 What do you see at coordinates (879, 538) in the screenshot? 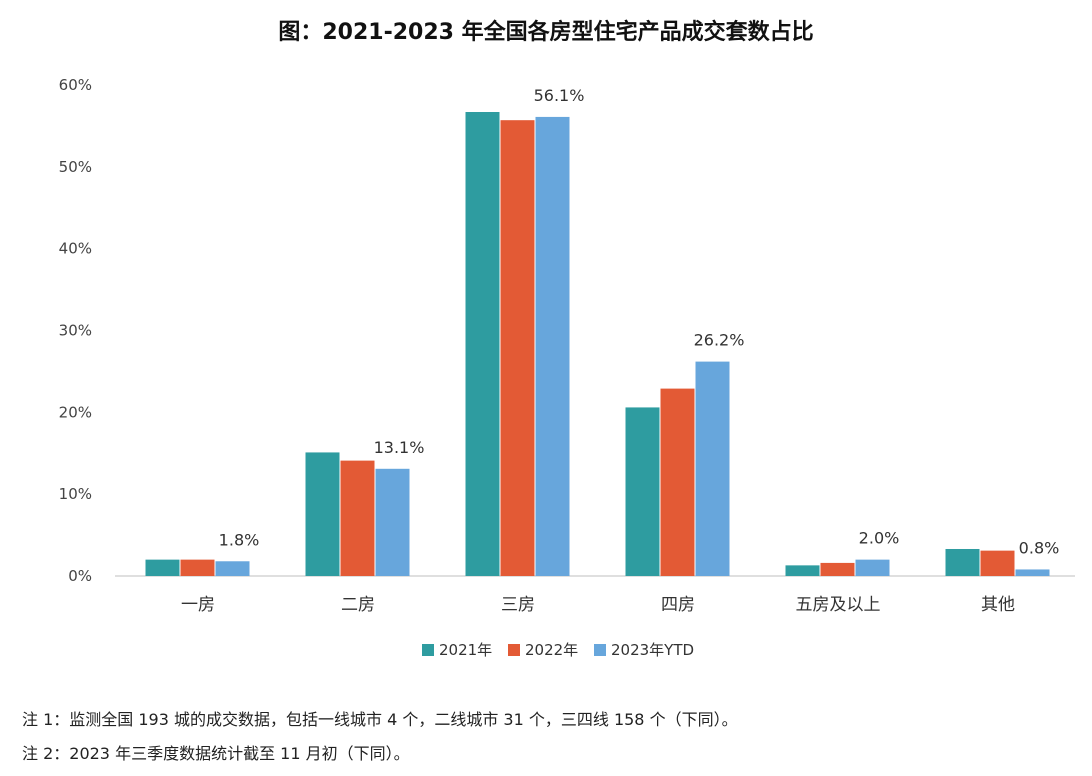
I see `data-label: 2.0%` at bounding box center [879, 538].